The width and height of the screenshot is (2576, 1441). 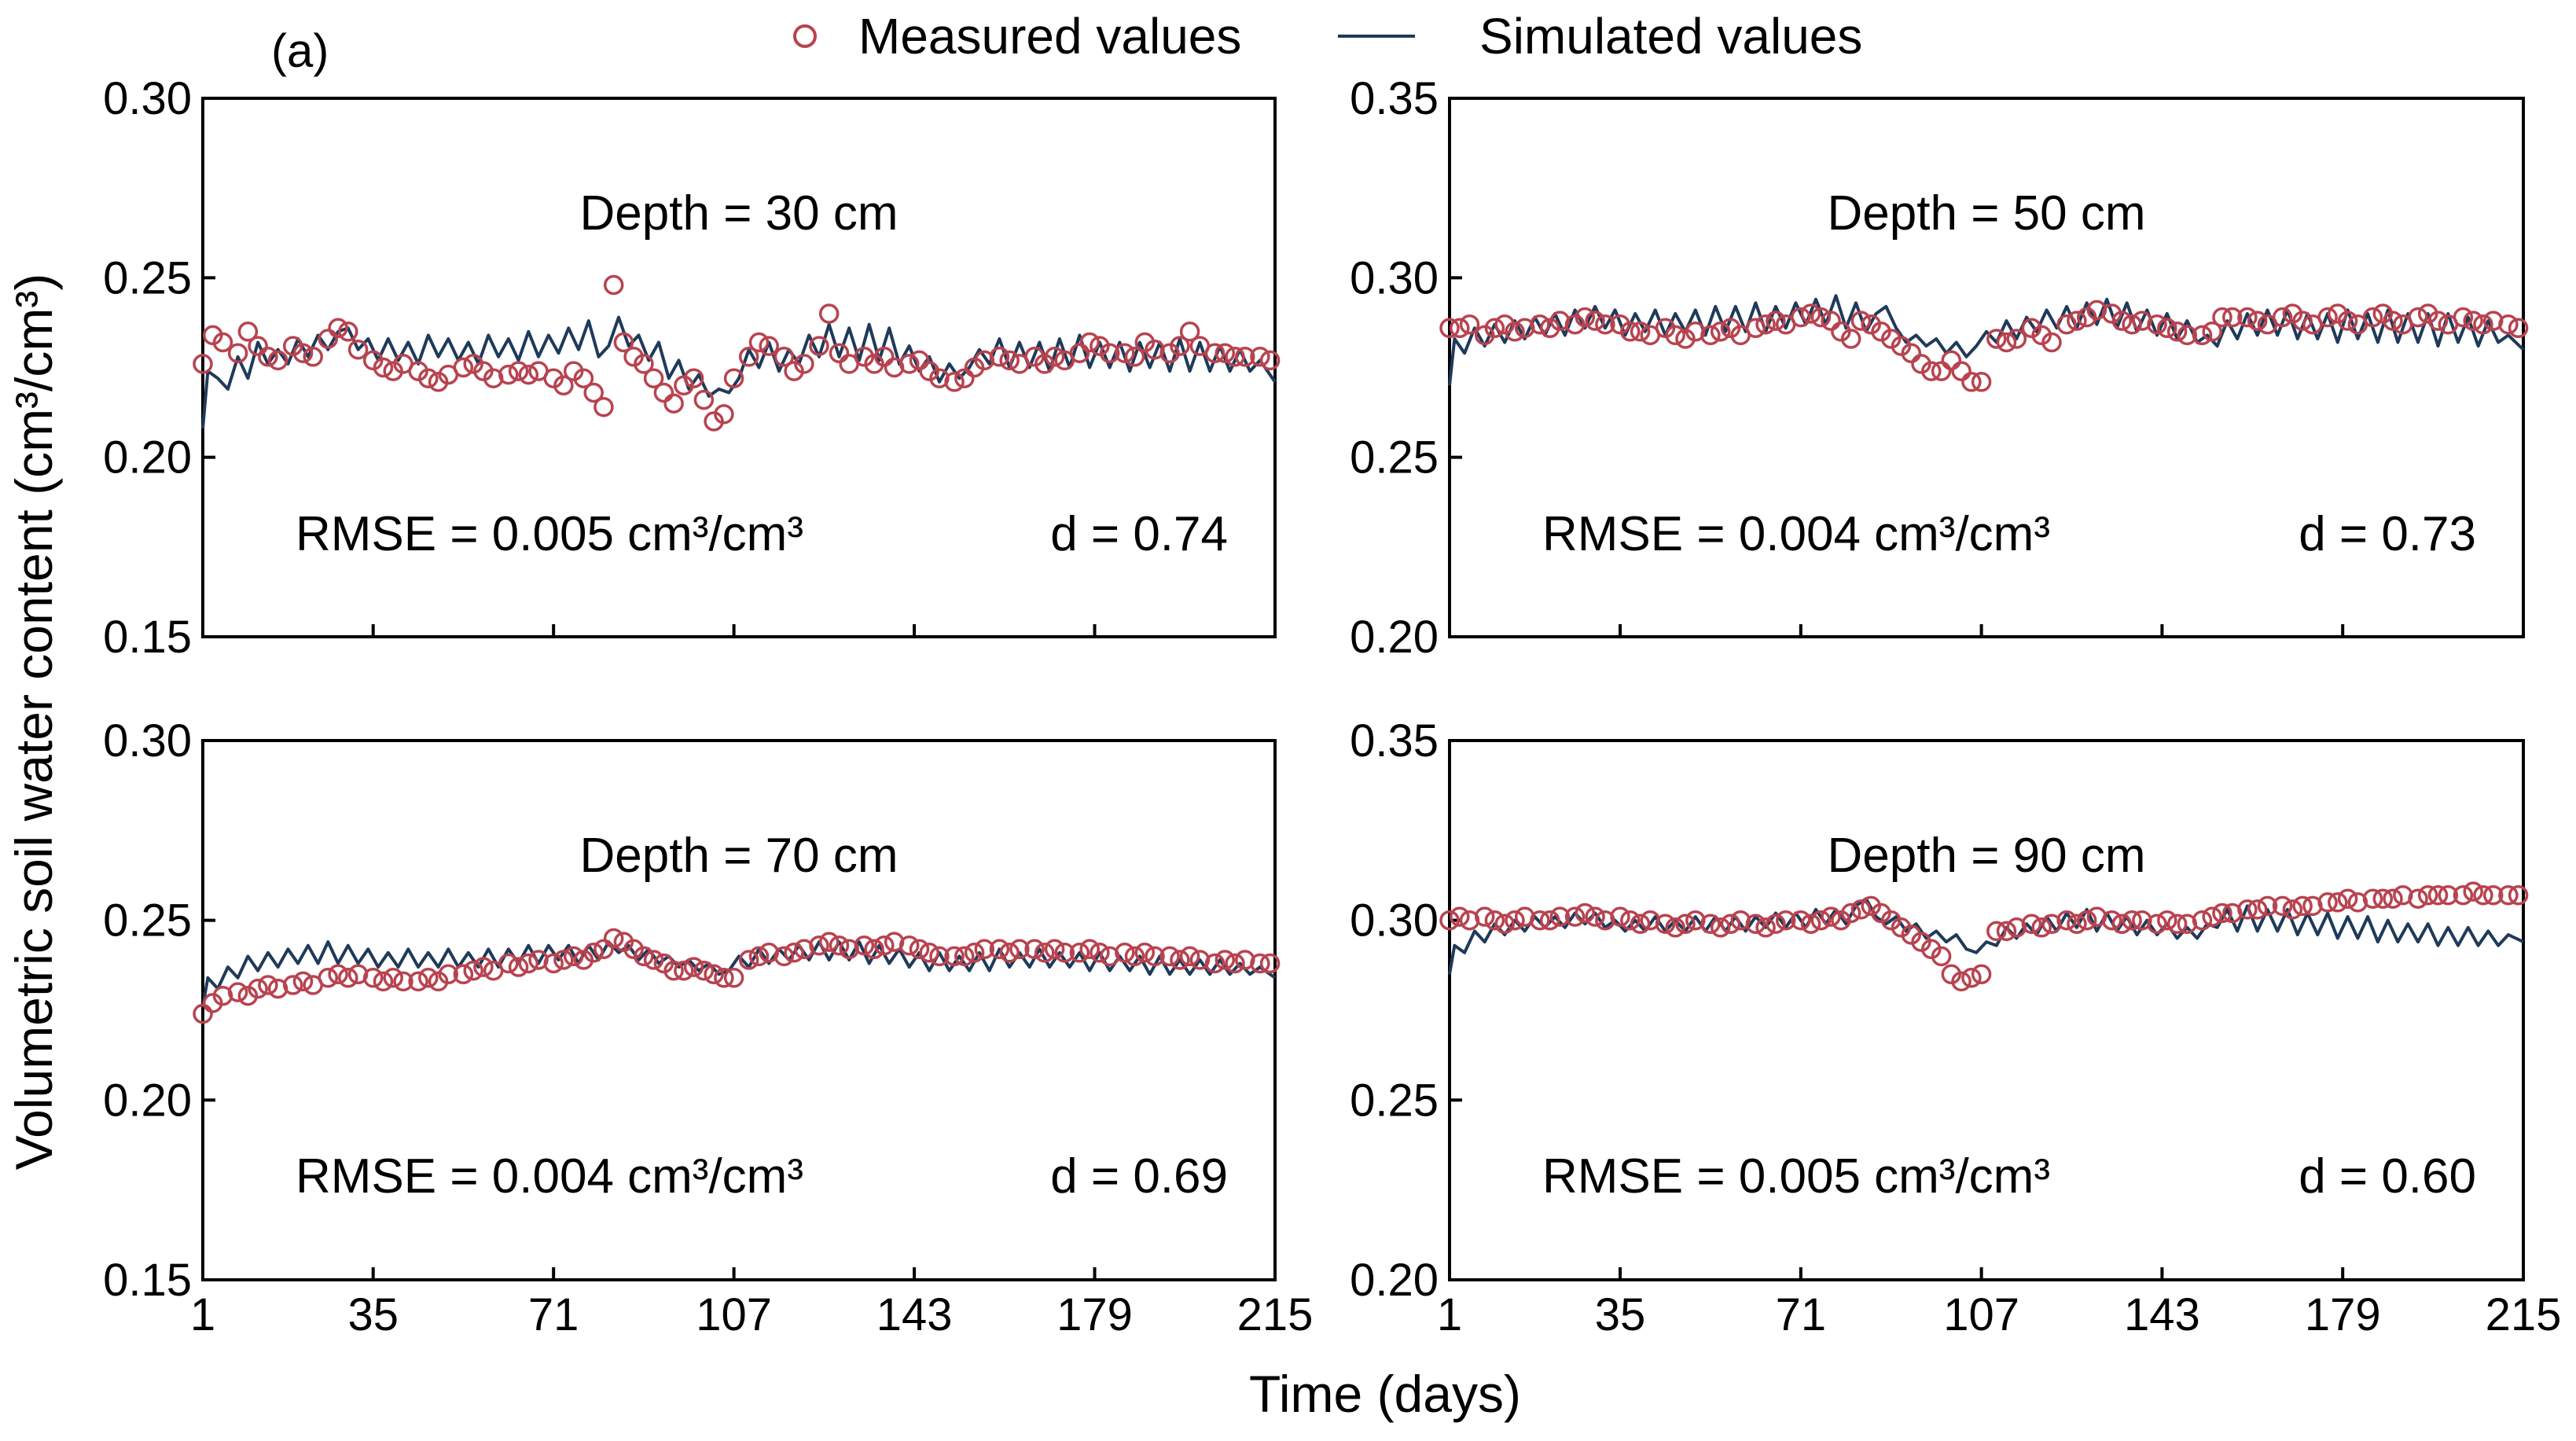 I want to click on y-tick-label: 0.35, so click(x=1394, y=740).